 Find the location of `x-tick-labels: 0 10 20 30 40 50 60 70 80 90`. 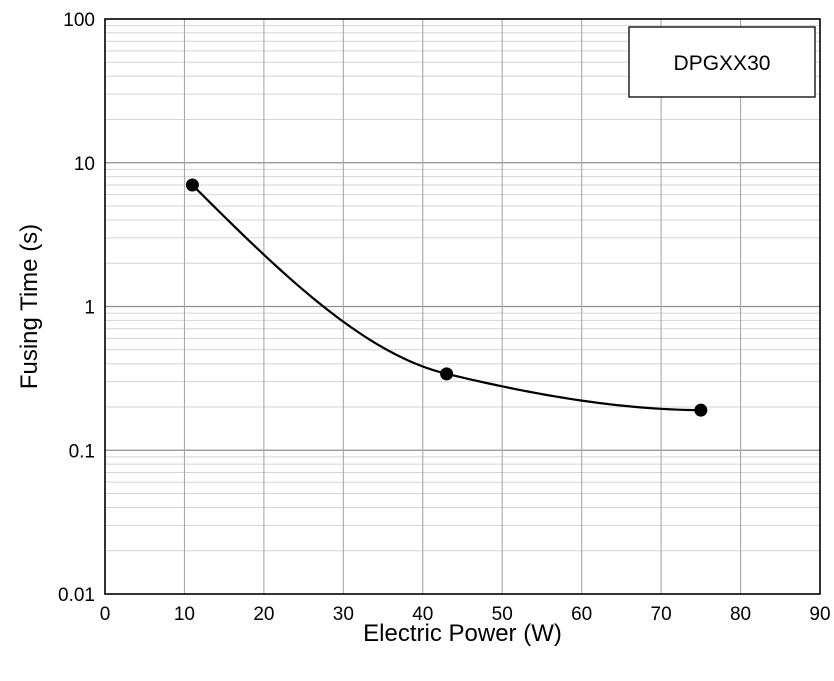

x-tick-labels: 0 10 20 30 40 50 60 70 80 90 is located at coordinates (465, 614).